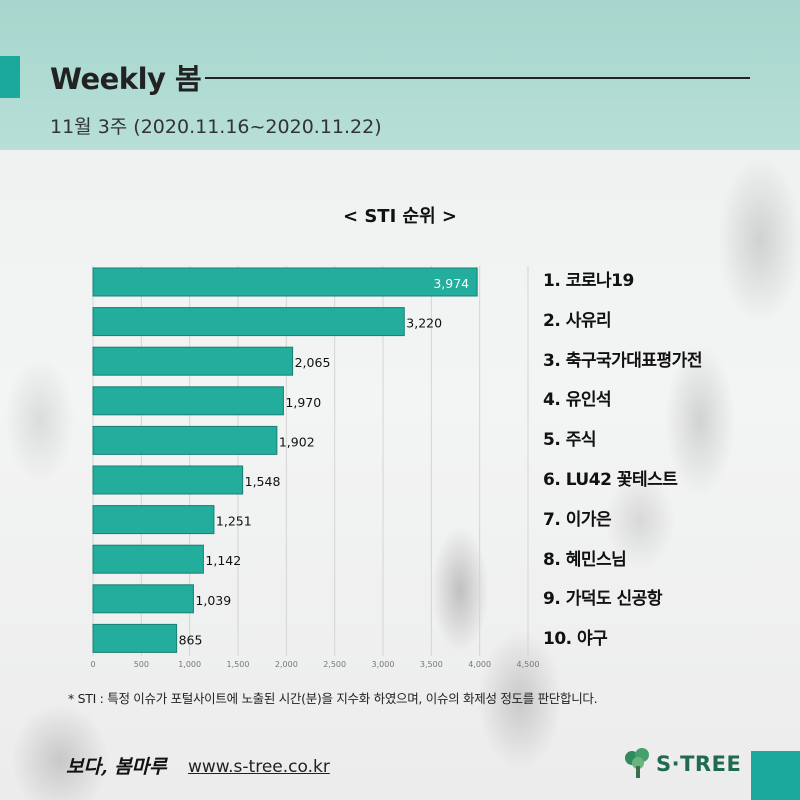 The image size is (800, 800). I want to click on bar-value-label: 1,142, so click(223, 560).